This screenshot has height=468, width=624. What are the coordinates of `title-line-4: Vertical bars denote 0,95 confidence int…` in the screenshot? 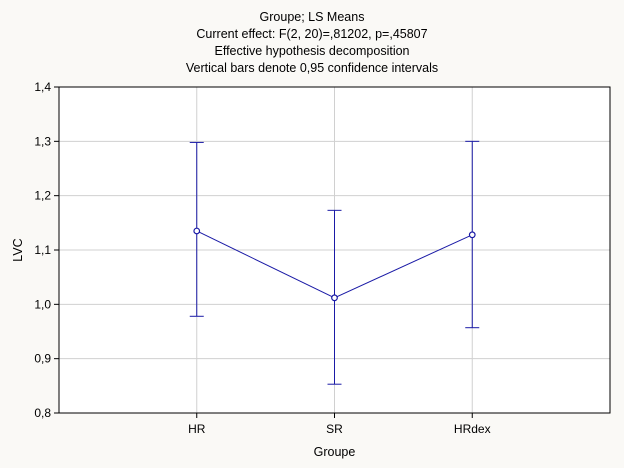 It's located at (312, 68).